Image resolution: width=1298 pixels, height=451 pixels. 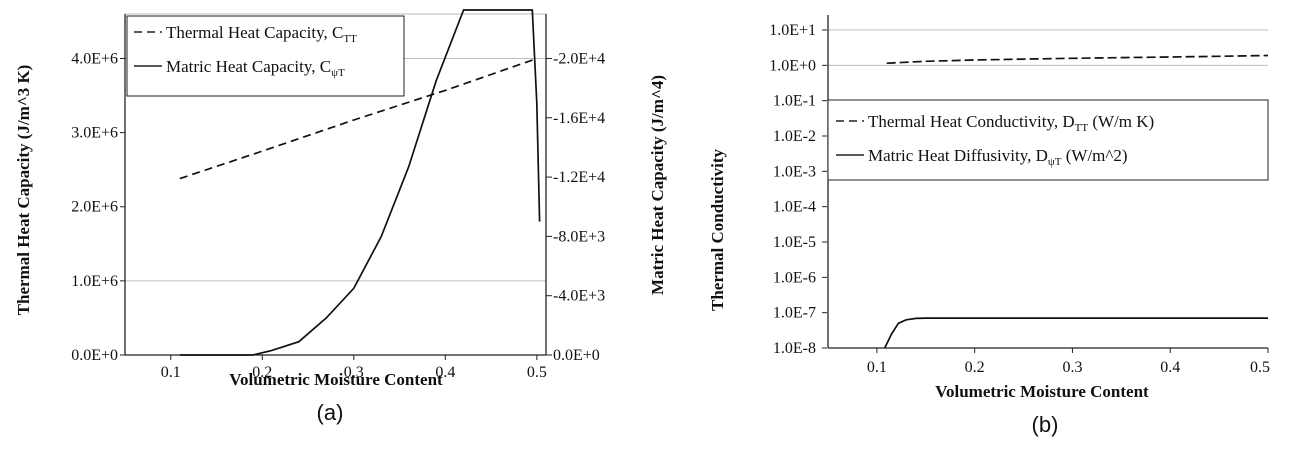 What do you see at coordinates (792, 30) in the screenshot?
I see `b-y-tick-label: 1.0E+1` at bounding box center [792, 30].